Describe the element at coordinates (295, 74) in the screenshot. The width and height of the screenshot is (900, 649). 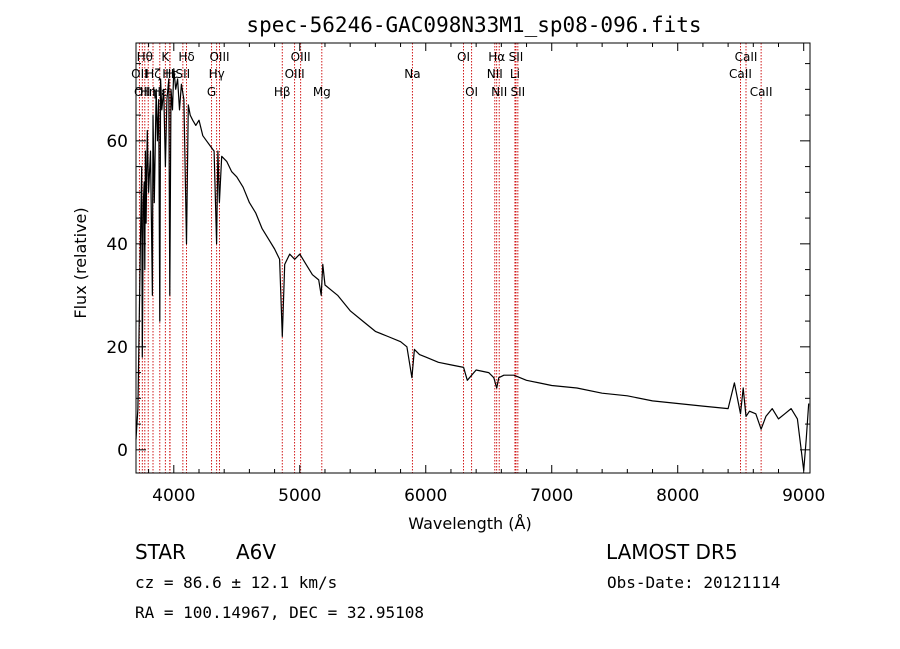
I see `line-marker-label-15: OIII` at that location.